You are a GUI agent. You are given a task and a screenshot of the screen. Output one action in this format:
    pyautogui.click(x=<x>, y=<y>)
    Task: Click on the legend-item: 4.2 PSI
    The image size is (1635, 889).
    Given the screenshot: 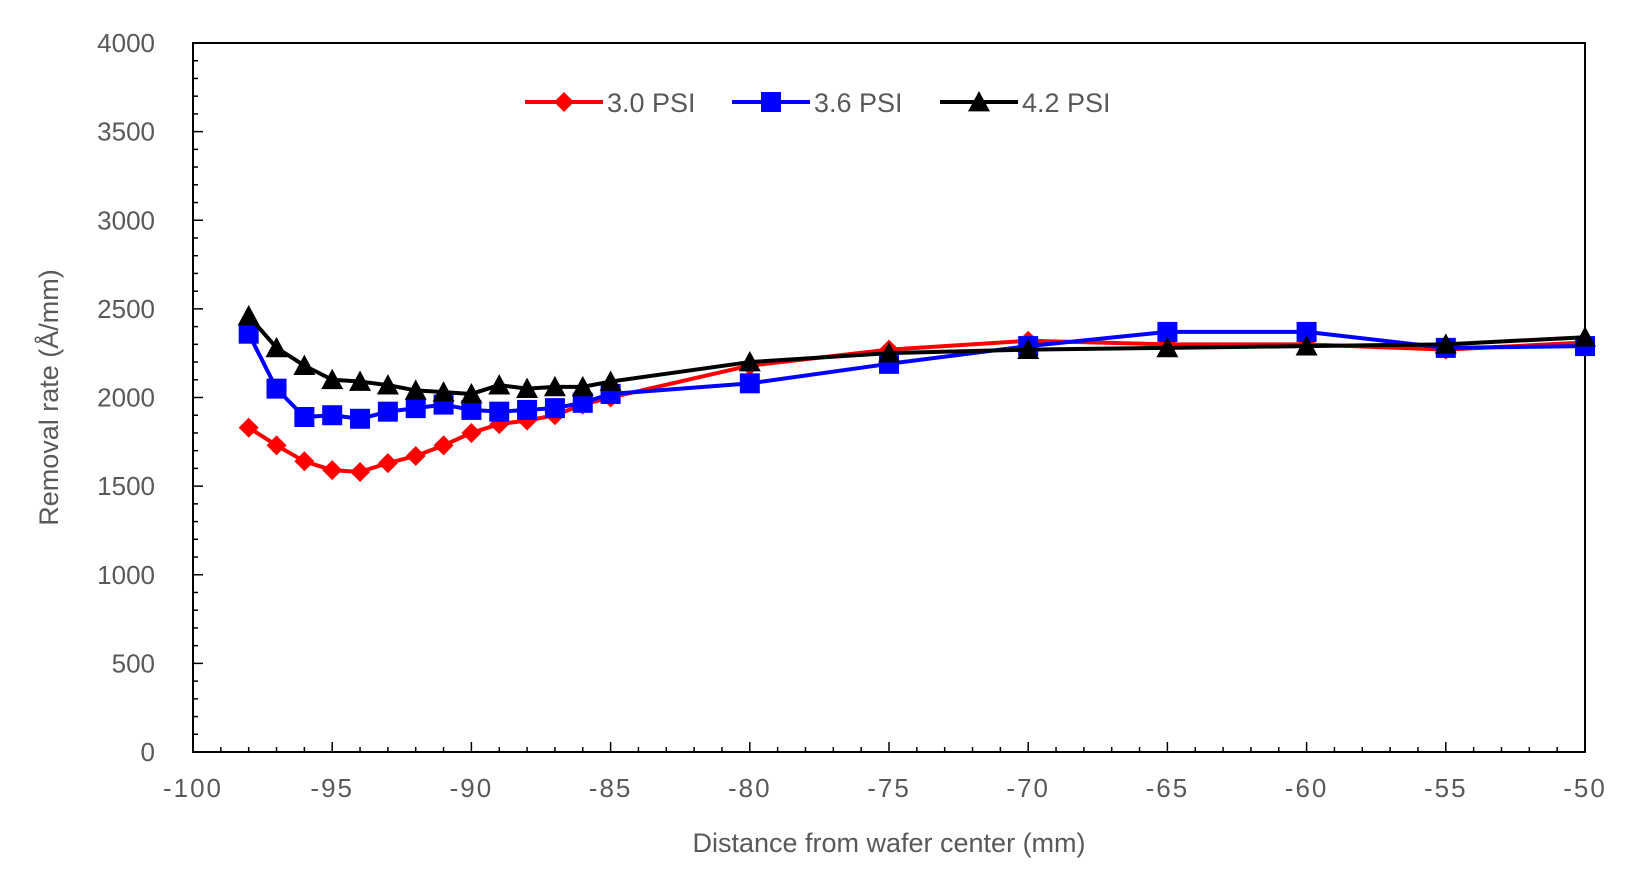 What is the action you would take?
    pyautogui.click(x=1025, y=103)
    